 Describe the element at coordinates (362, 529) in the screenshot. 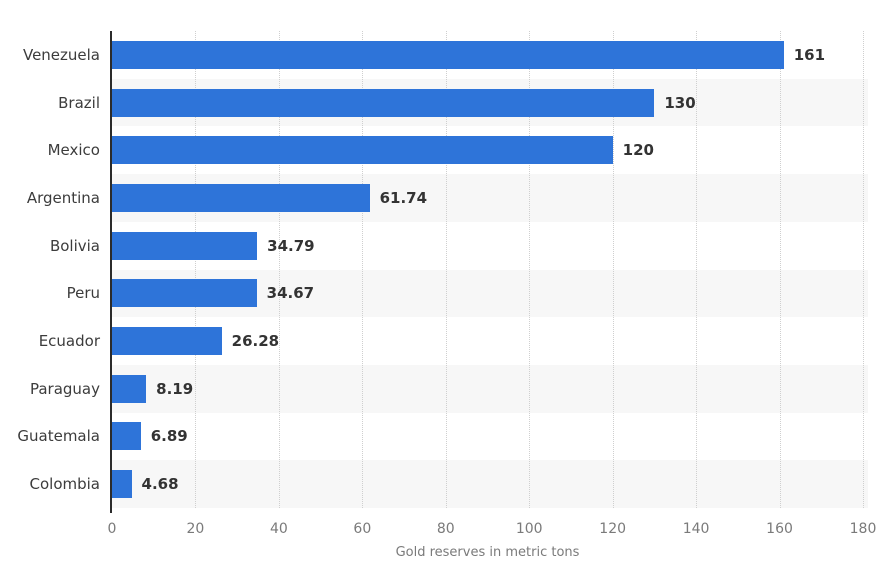

I see `x-tick-label: 60` at that location.